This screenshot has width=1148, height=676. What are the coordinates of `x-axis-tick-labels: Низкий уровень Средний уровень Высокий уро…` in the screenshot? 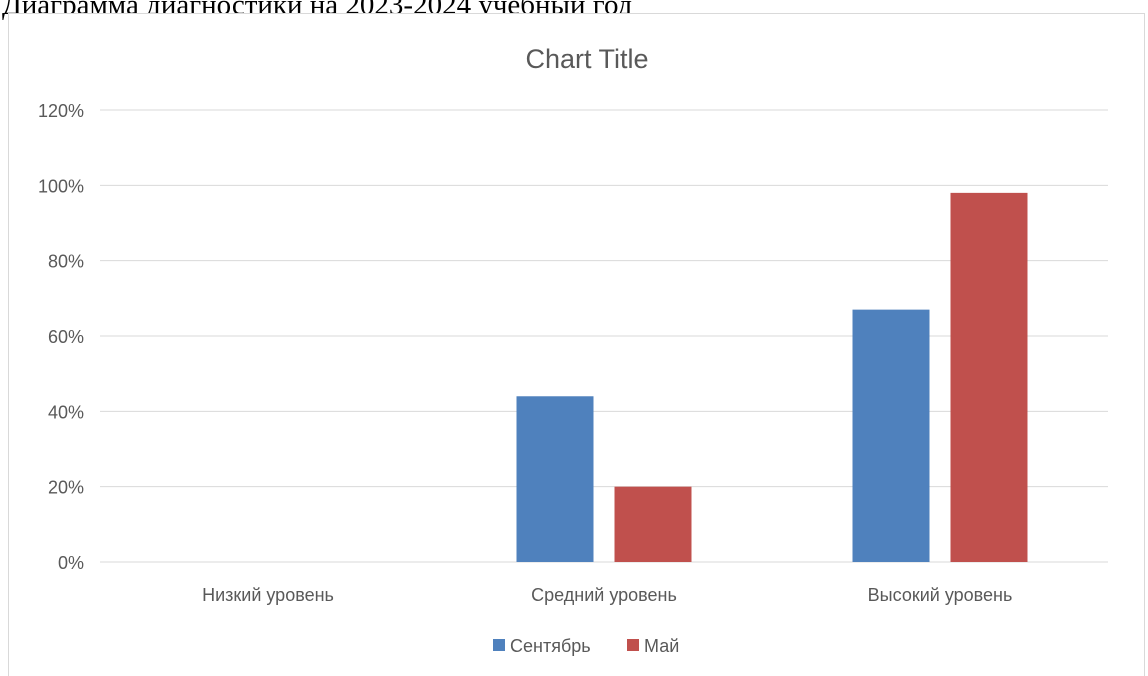 It's located at (607, 595).